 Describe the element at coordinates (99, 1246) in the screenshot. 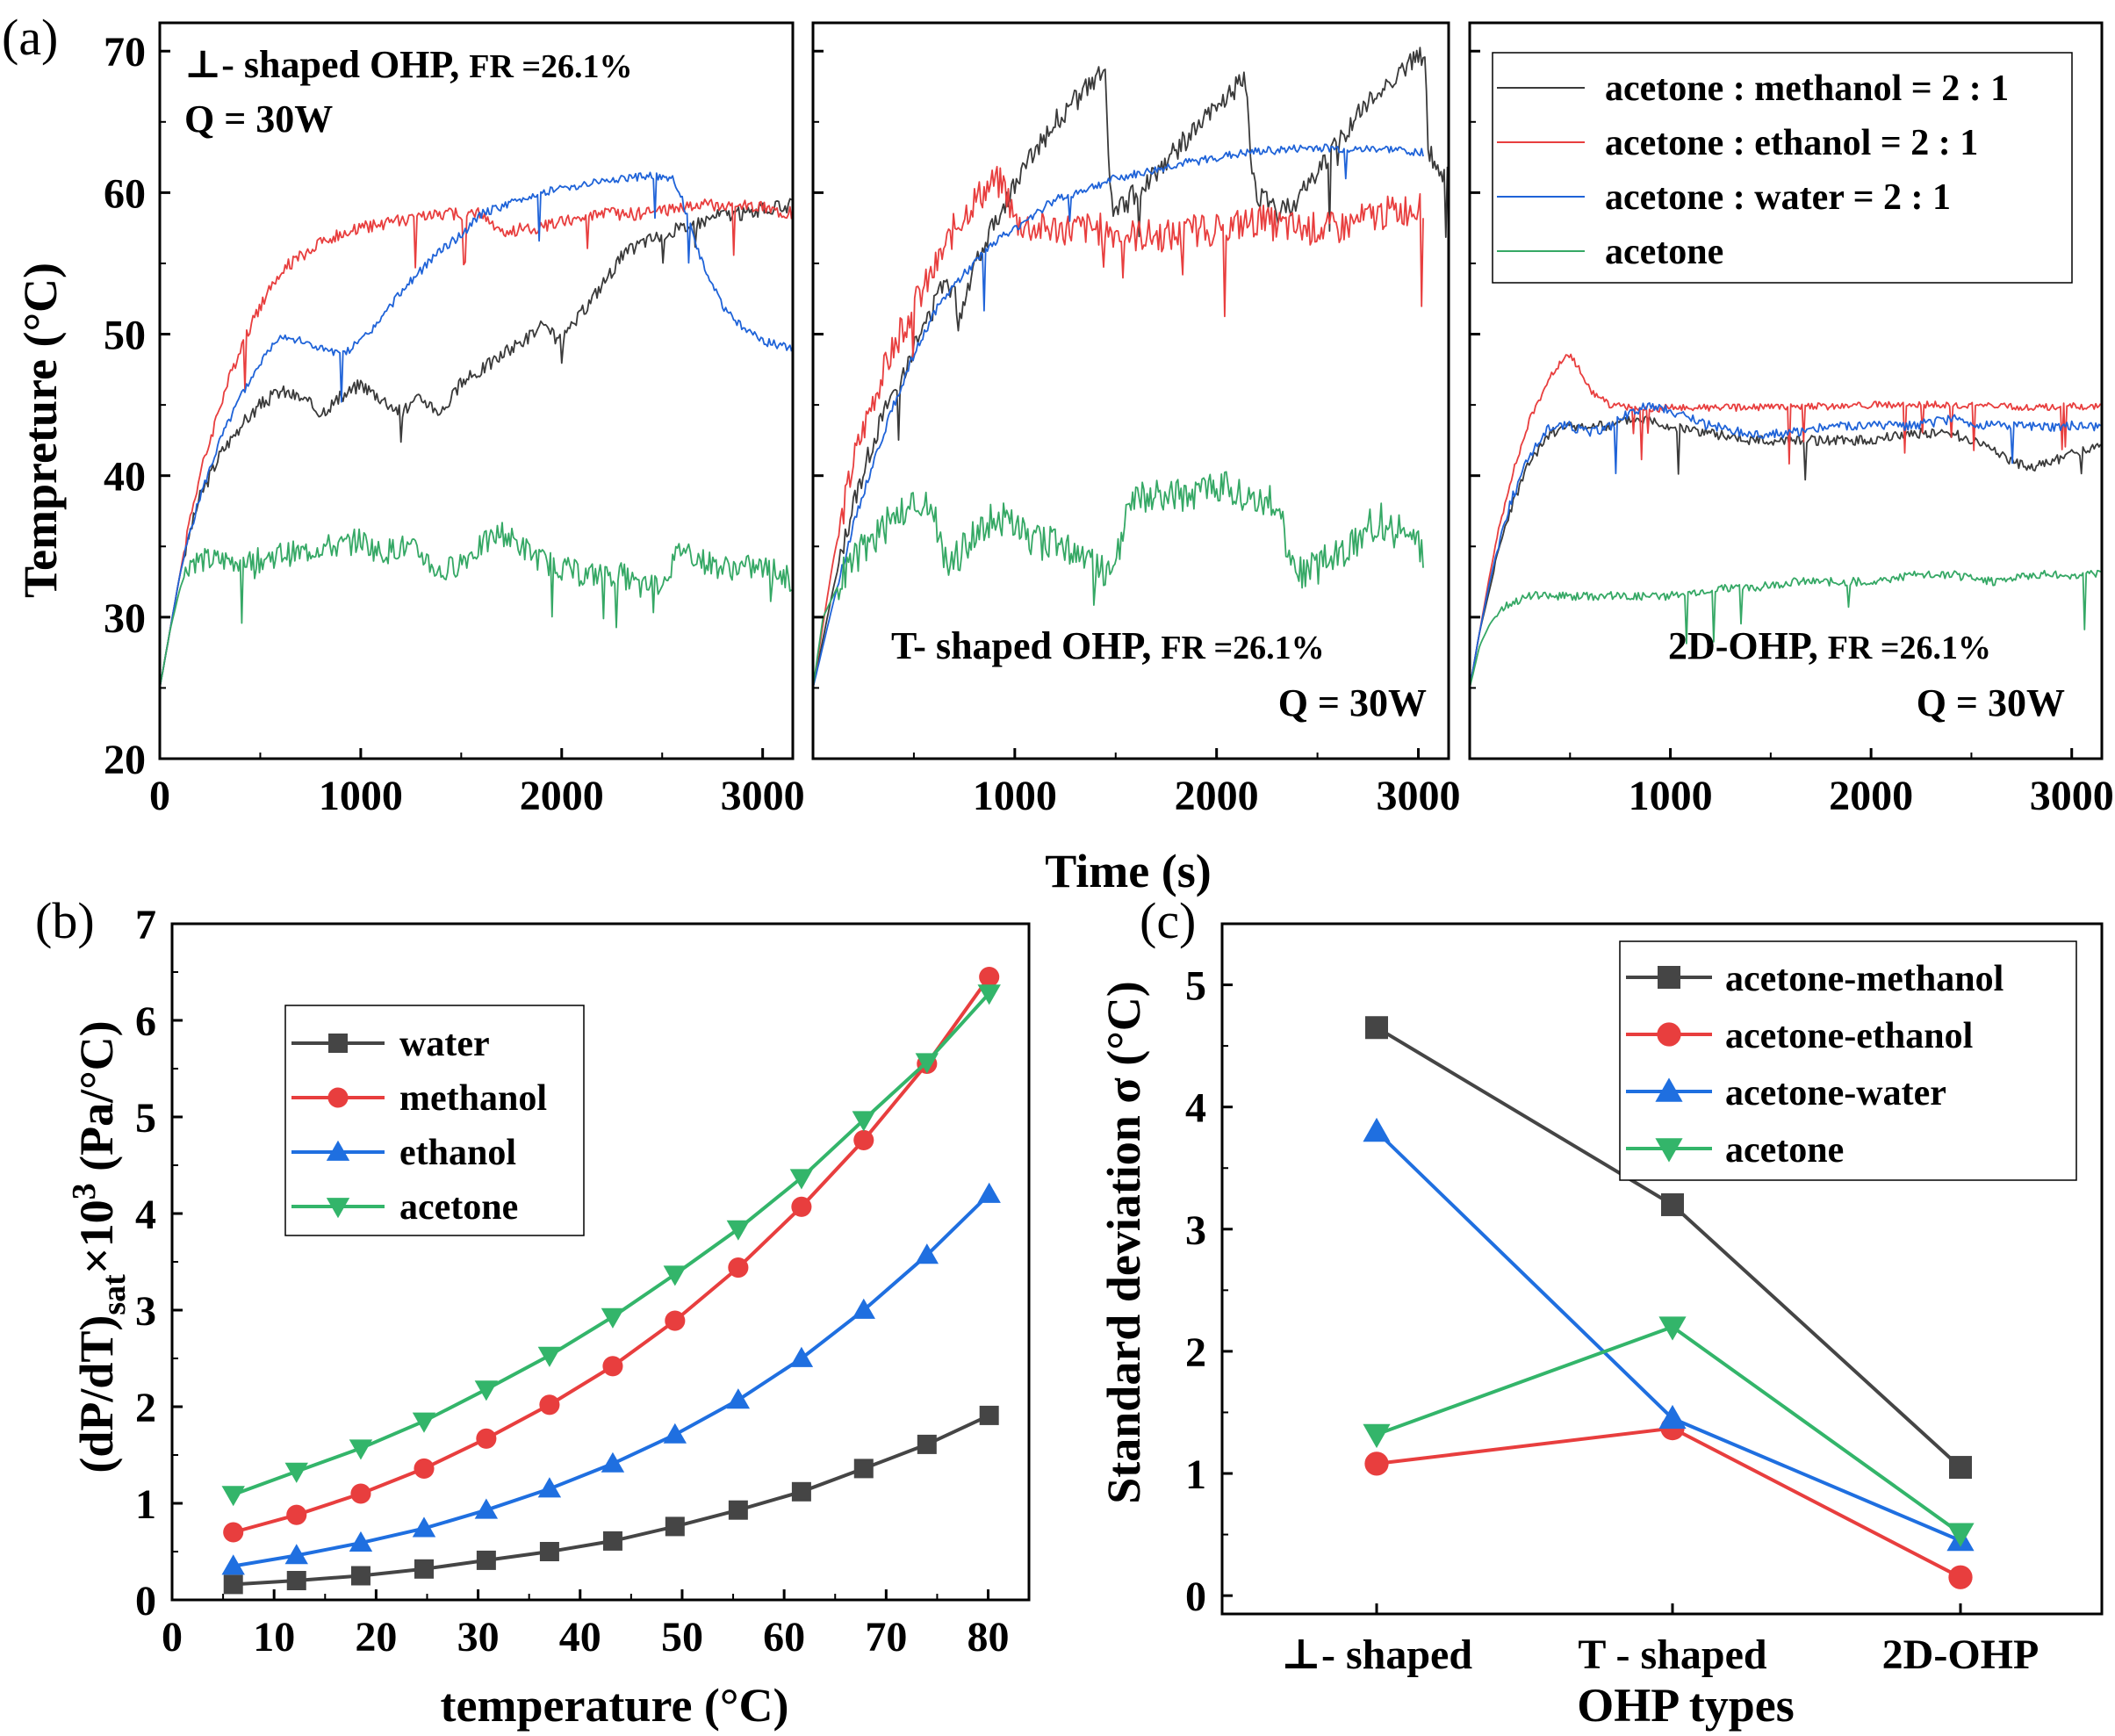

I see `panel-b-ylabel: (dP/dT)sat×103 (Pa/°C)` at that location.